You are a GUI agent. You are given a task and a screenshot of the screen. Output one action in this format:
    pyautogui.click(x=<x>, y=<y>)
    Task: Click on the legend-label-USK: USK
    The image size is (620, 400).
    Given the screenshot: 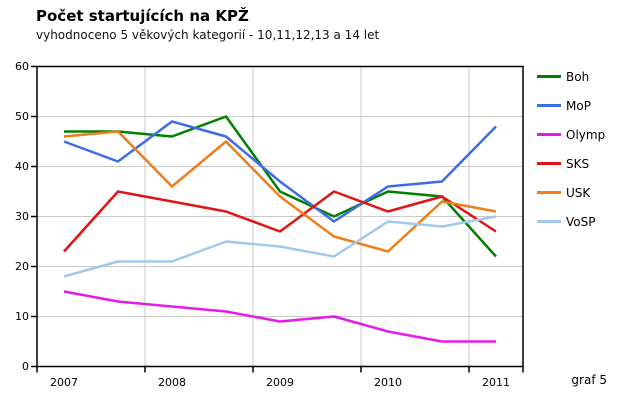 What is the action you would take?
    pyautogui.click(x=578, y=192)
    